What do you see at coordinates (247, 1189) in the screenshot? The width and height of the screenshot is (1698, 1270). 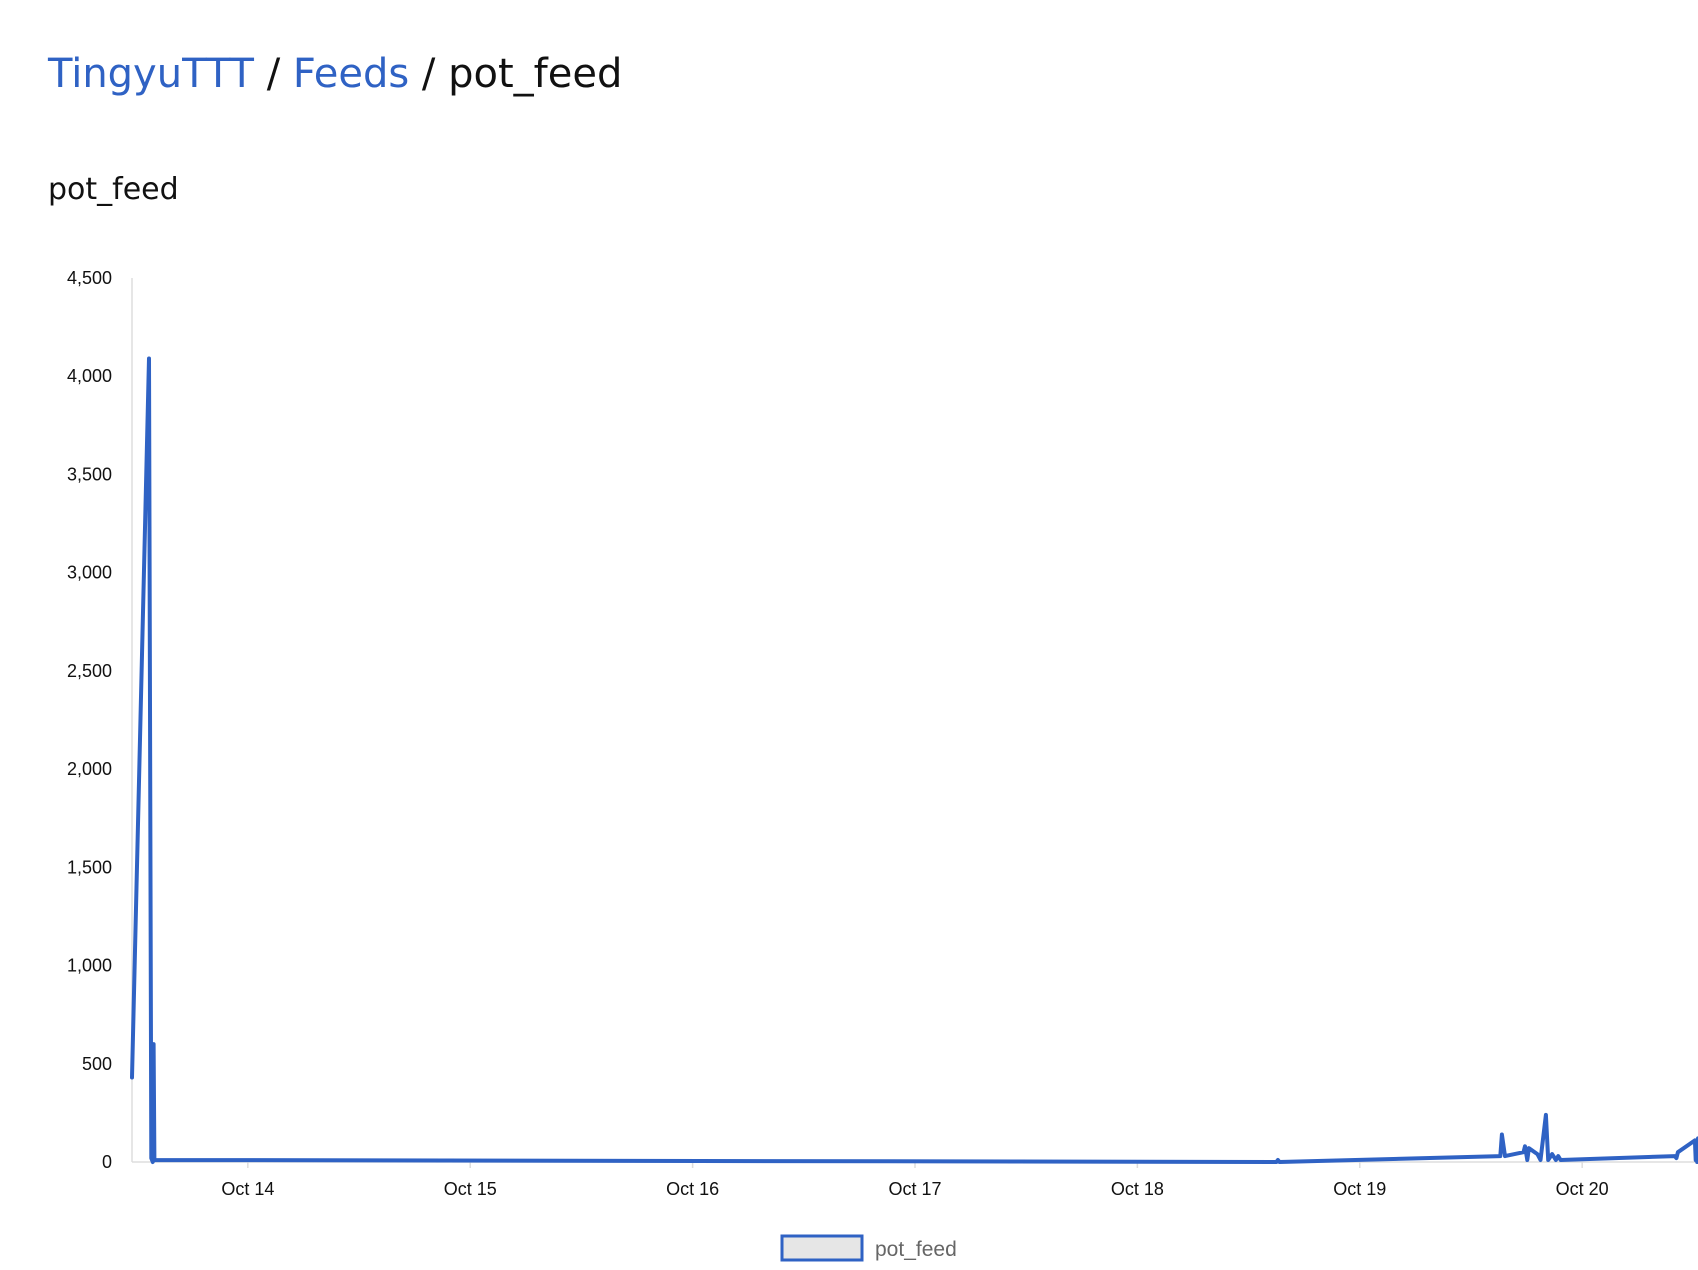 I see `x-tick-label: Oct 14` at bounding box center [247, 1189].